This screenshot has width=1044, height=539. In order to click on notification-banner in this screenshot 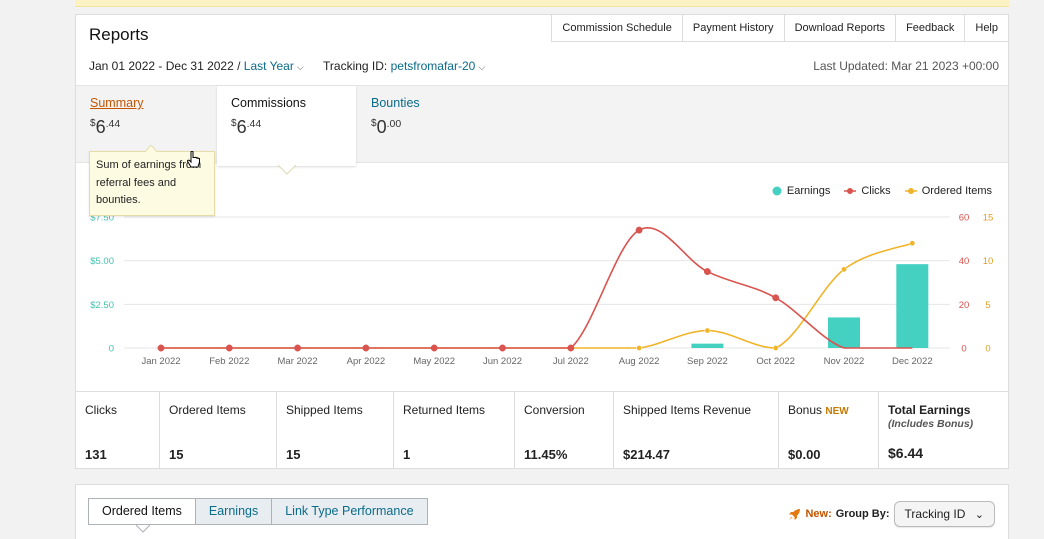, I will do `click(542, 3)`.